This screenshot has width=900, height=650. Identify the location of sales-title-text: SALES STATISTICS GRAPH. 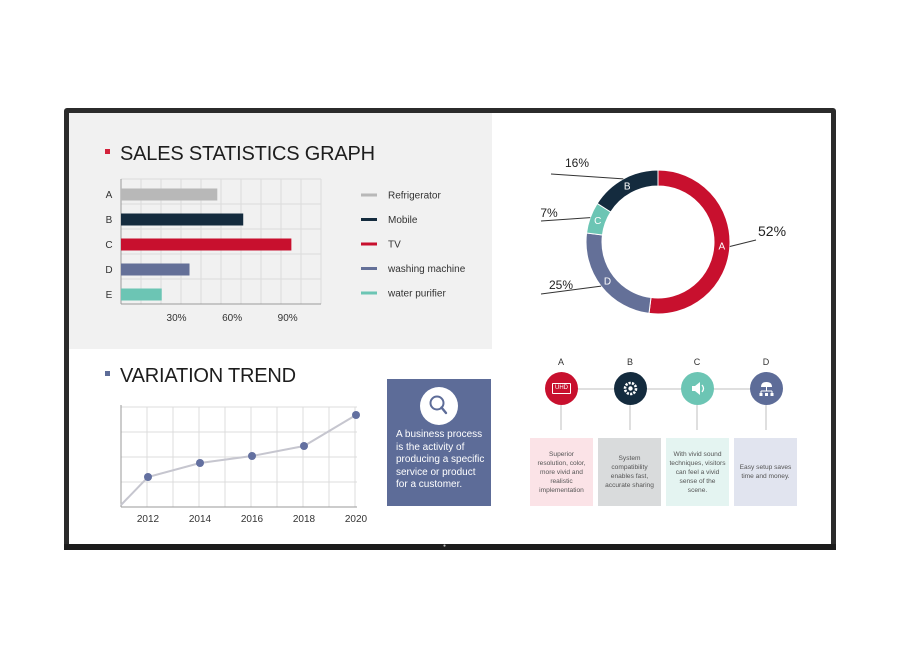
(247, 154).